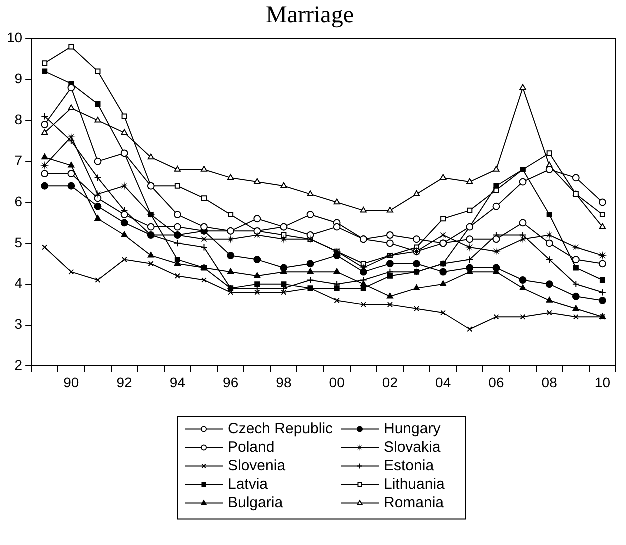 This screenshot has height=545, width=626. I want to click on y-tick-label: 10, so click(14, 38).